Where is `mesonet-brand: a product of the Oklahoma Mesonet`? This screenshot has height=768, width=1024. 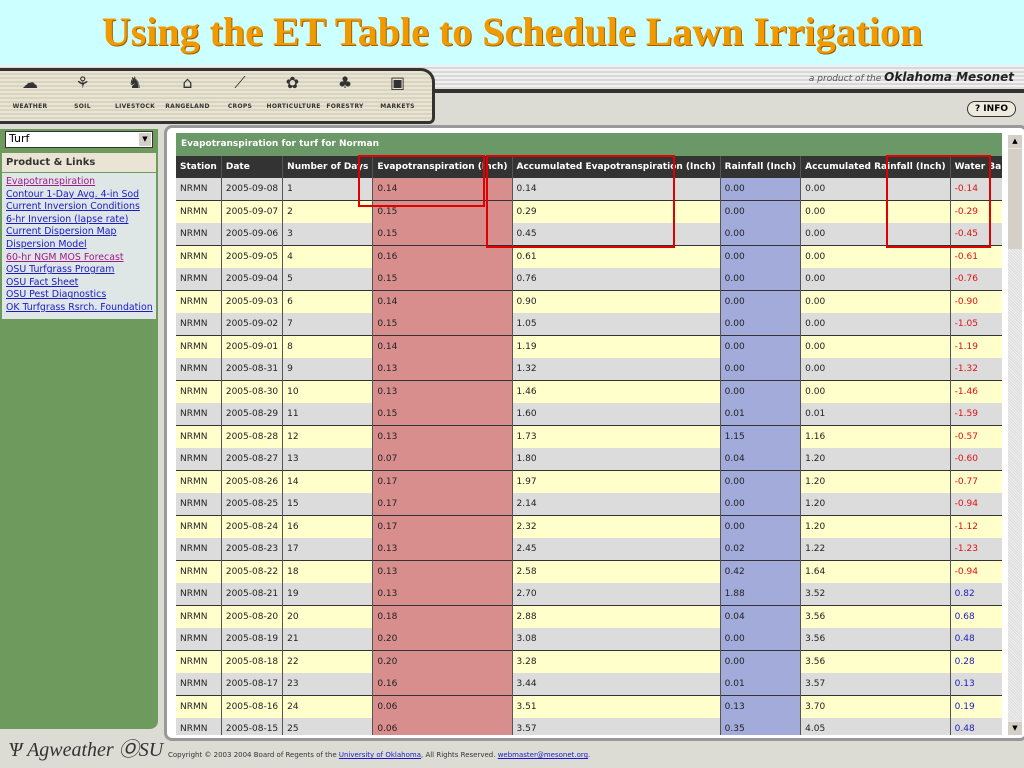
mesonet-brand: a product of the Oklahoma Mesonet is located at coordinates (911, 77).